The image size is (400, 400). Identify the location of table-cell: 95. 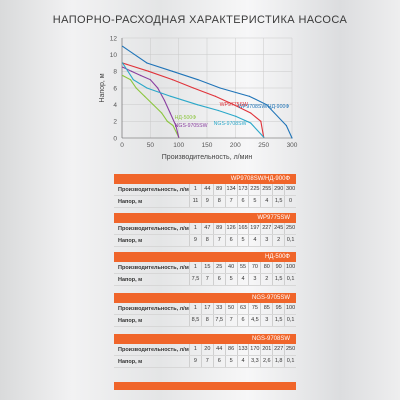
(278, 308).